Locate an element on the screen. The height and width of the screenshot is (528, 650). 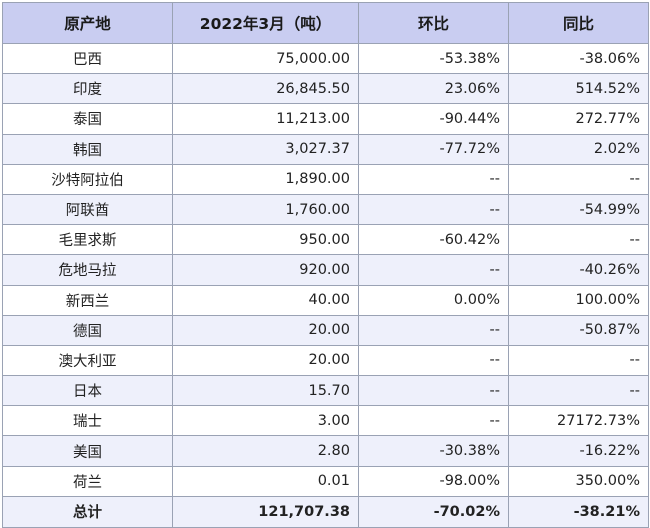
cell-volume: 3.00 is located at coordinates (265, 421).